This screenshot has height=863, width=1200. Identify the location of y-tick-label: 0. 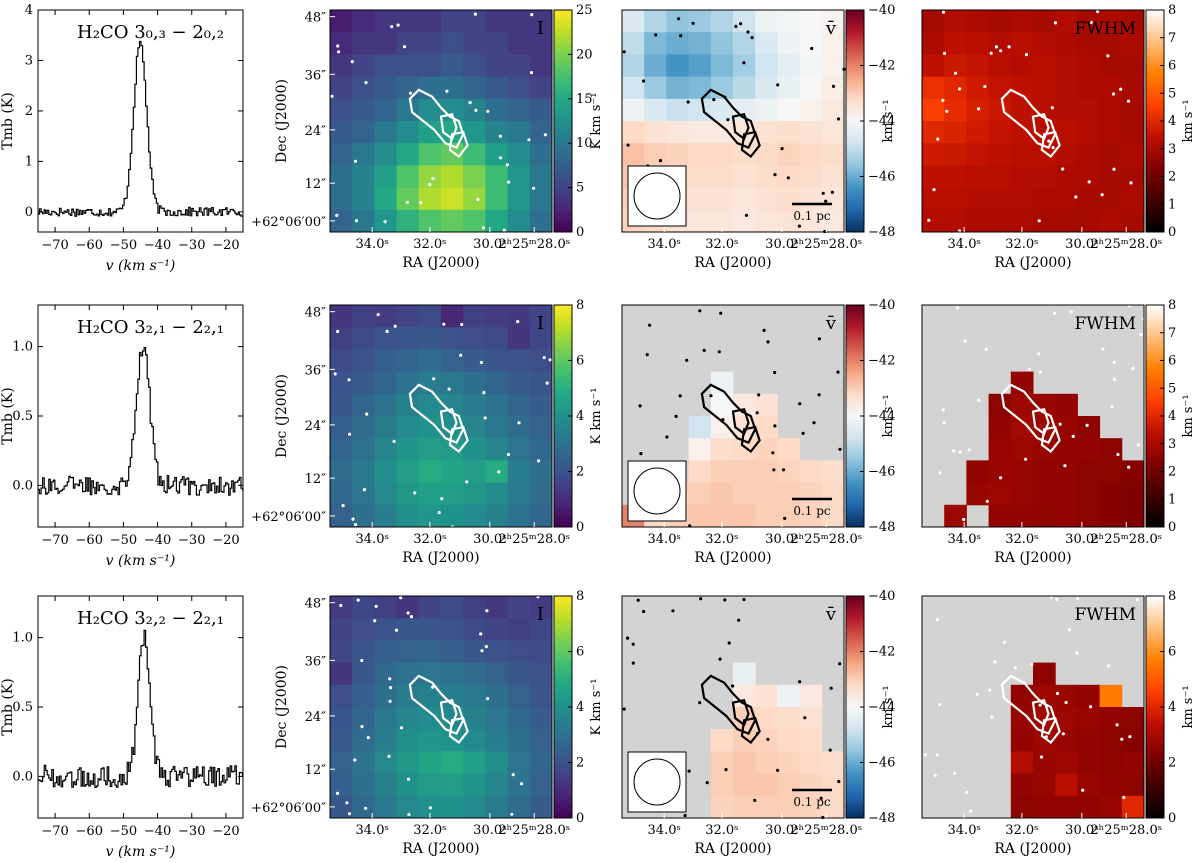
(29, 212).